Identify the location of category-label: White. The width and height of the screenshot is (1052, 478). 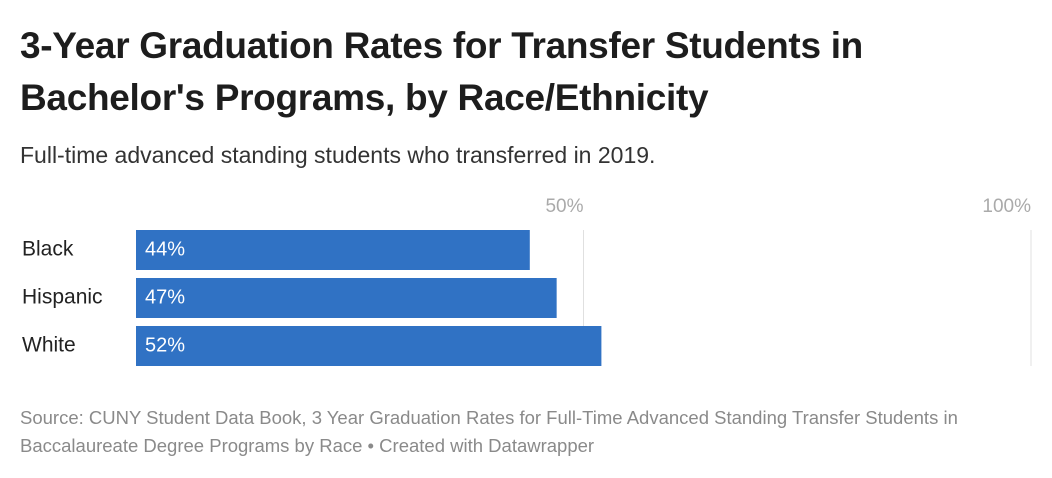
(49, 345).